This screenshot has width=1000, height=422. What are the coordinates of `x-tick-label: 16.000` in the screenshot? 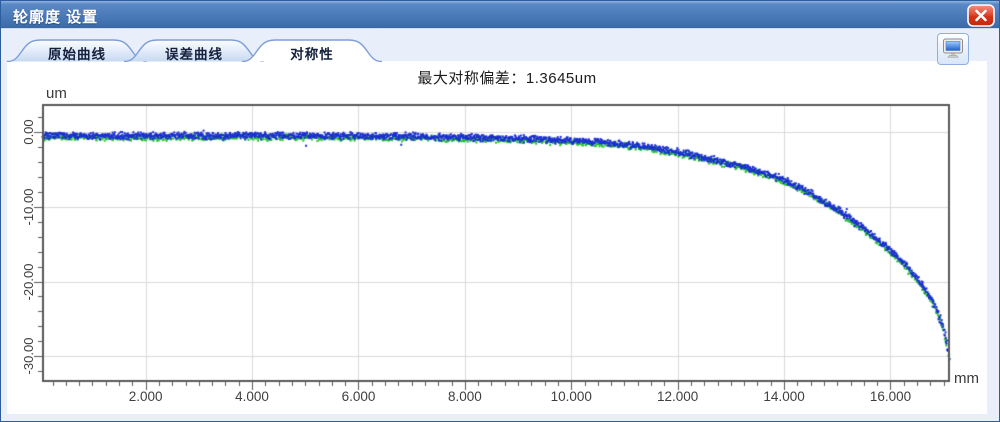 It's located at (890, 396).